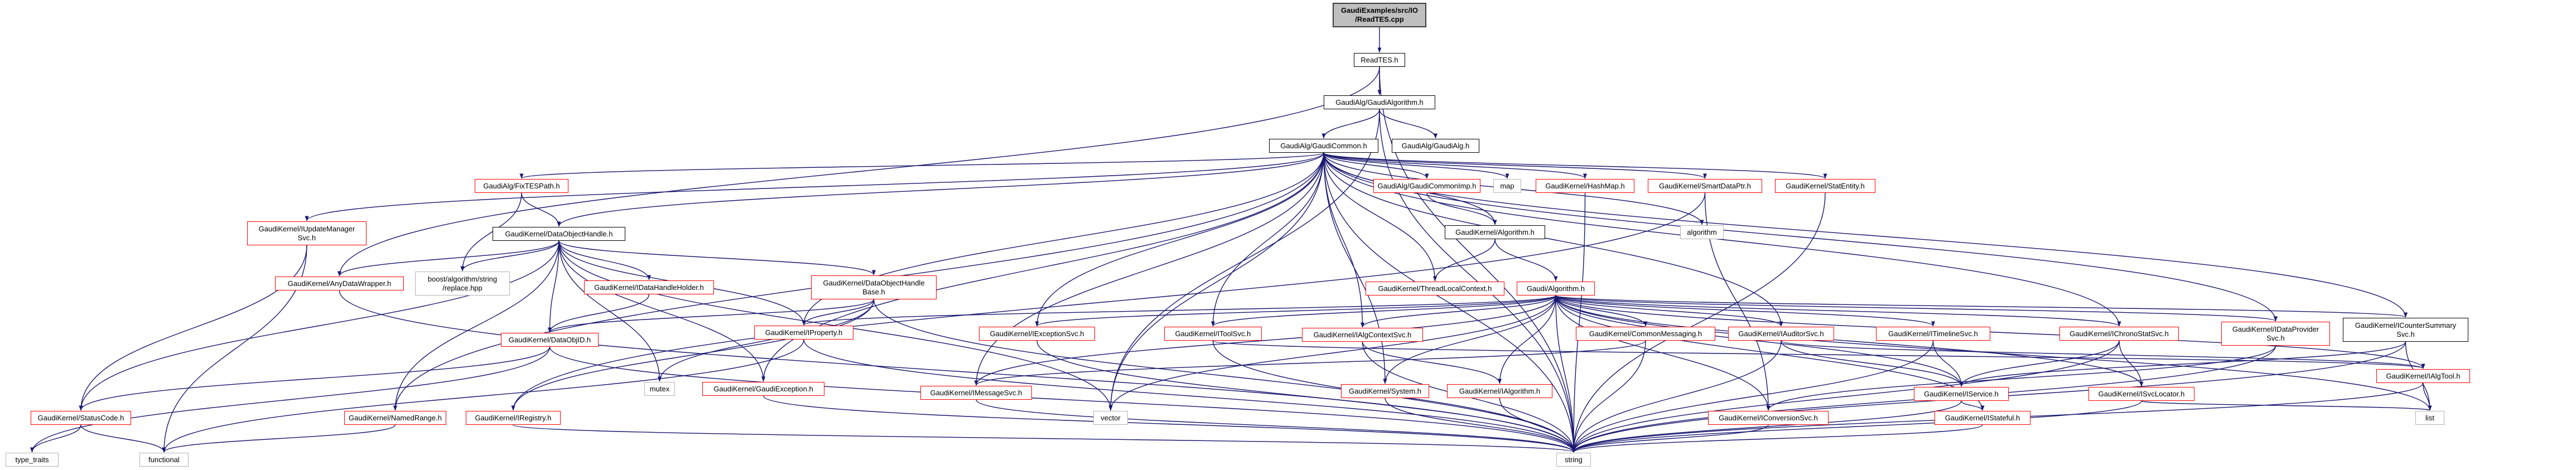 The image size is (2576, 470). I want to click on edge-gaudi_algorithm-to-iexceptionsvc, so click(1295, 311).